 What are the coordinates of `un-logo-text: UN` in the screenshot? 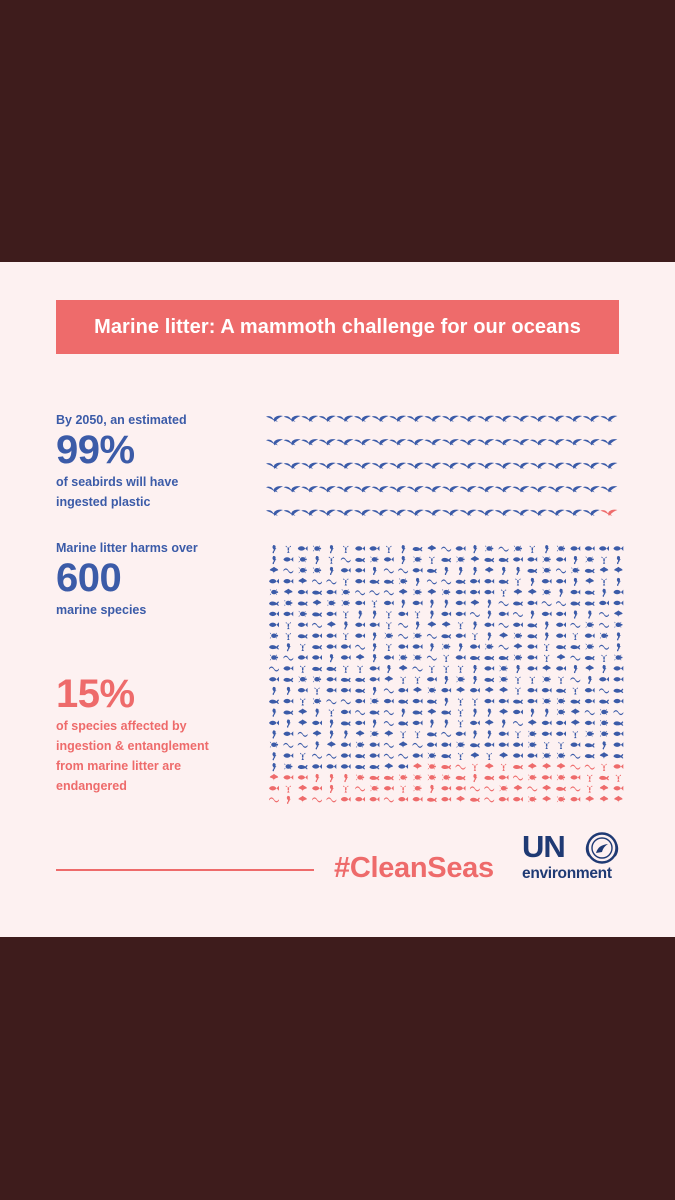 It's located at (544, 846).